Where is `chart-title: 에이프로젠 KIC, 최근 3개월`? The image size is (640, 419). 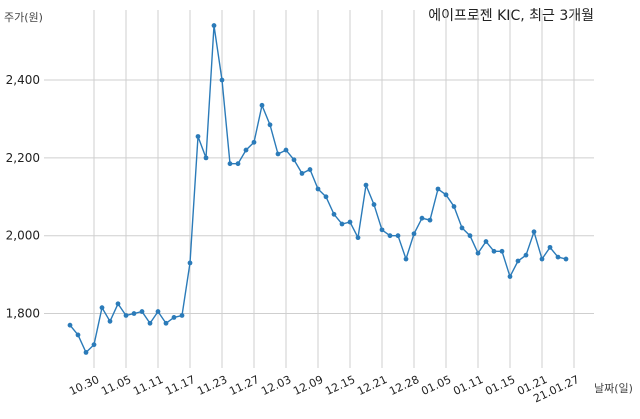
chart-title: 에이프로젠 KIC, 최근 3개월 is located at coordinates (511, 16).